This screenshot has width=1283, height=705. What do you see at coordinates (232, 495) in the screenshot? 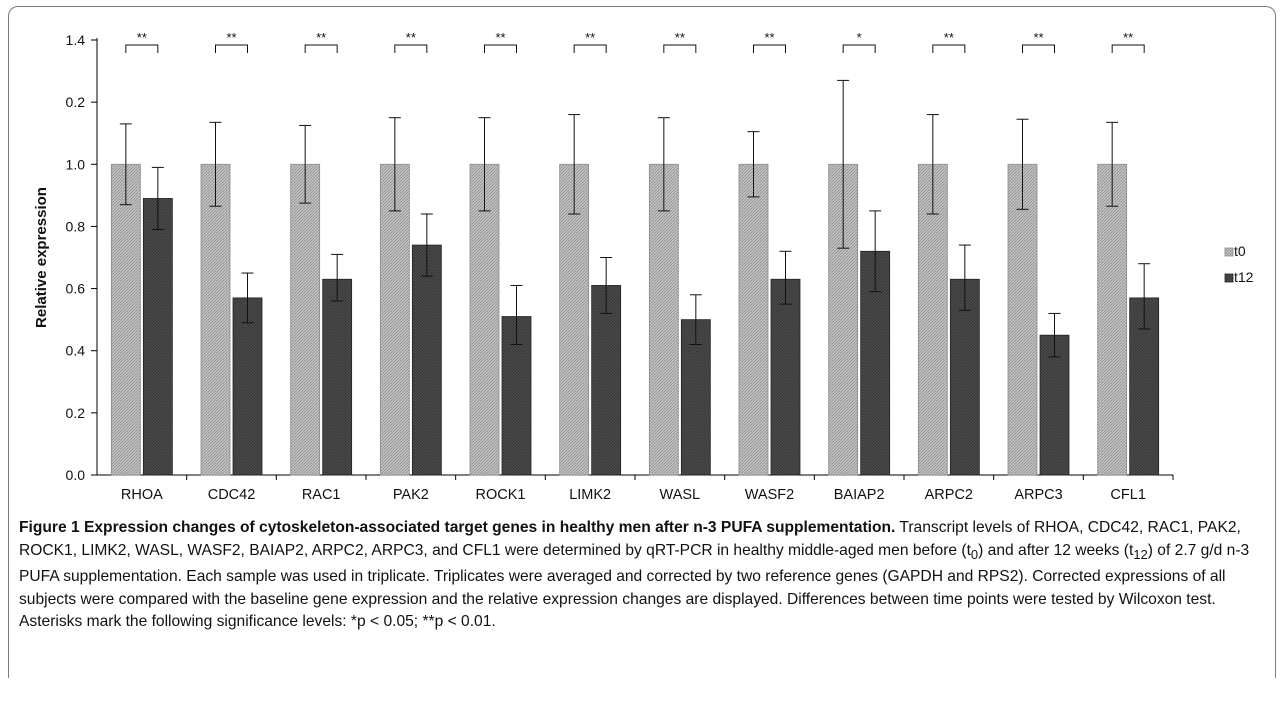
I see `x-tick-label: CDC42` at bounding box center [232, 495].